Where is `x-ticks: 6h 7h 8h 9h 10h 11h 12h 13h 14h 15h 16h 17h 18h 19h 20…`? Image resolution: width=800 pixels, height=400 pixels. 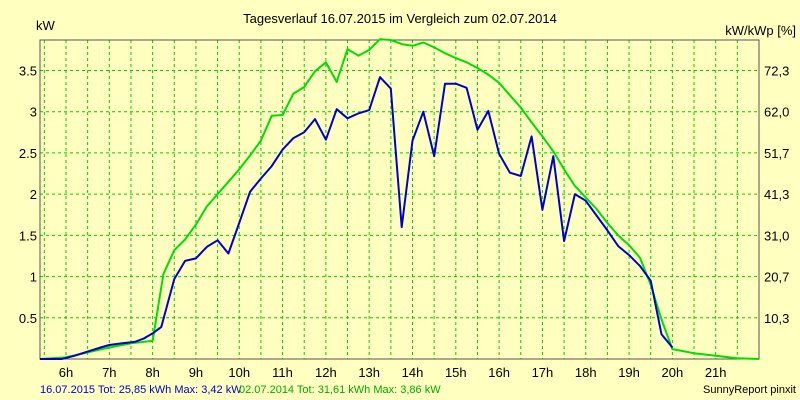
x-ticks: 6h 7h 8h 9h 10h 11h 12h 13h 14h 15h 16h 17h 18h 19h 20… is located at coordinates (393, 372).